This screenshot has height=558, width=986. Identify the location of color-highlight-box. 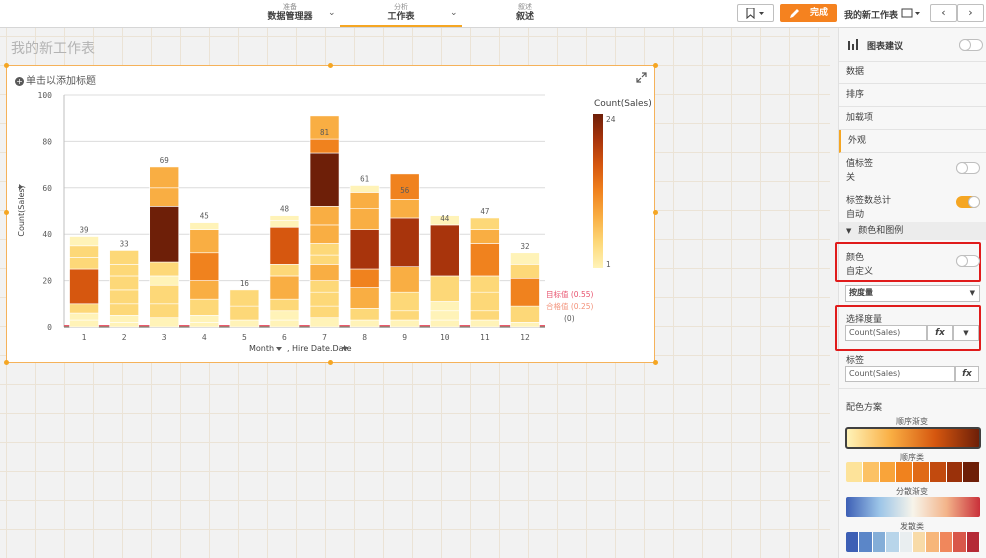
(908, 262).